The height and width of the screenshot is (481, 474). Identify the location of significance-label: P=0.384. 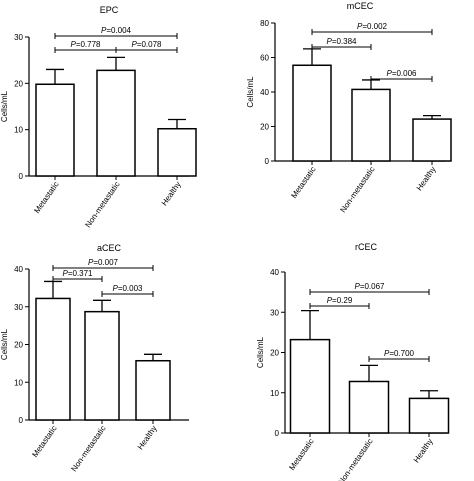
(341, 41).